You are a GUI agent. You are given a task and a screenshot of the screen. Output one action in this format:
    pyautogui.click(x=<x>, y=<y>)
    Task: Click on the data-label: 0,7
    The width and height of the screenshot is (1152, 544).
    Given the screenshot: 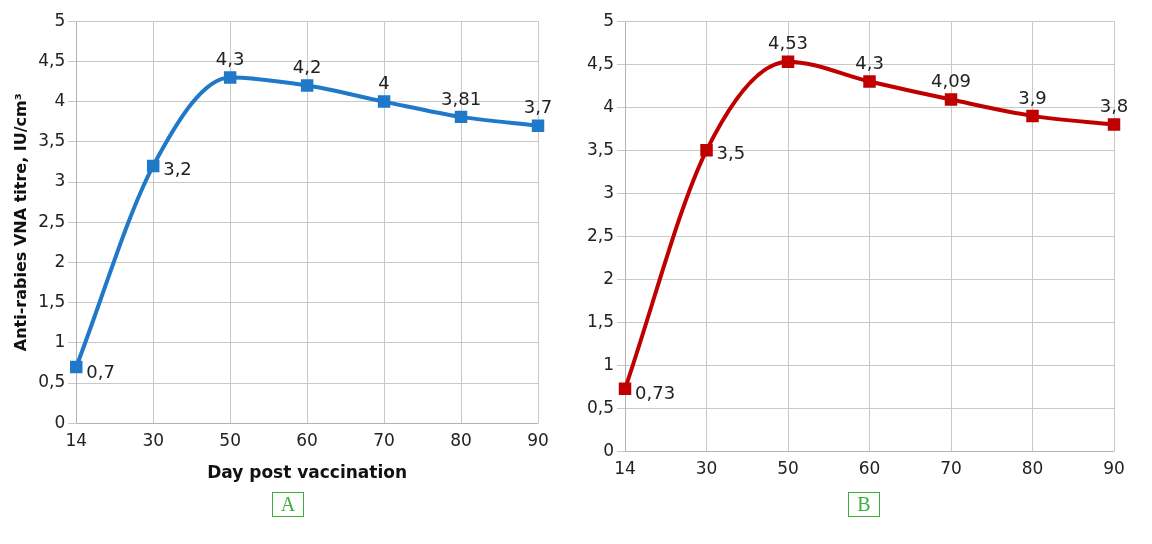 What is the action you would take?
    pyautogui.click(x=100, y=371)
    